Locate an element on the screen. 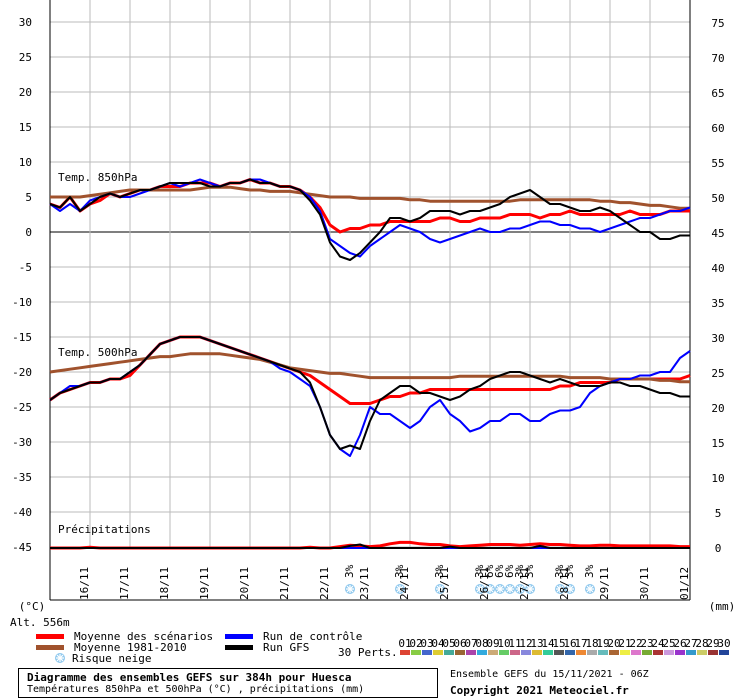 Image resolution: width=740 pixels, height=700 pixels. right-tick-label: 25 is located at coordinates (717, 373).